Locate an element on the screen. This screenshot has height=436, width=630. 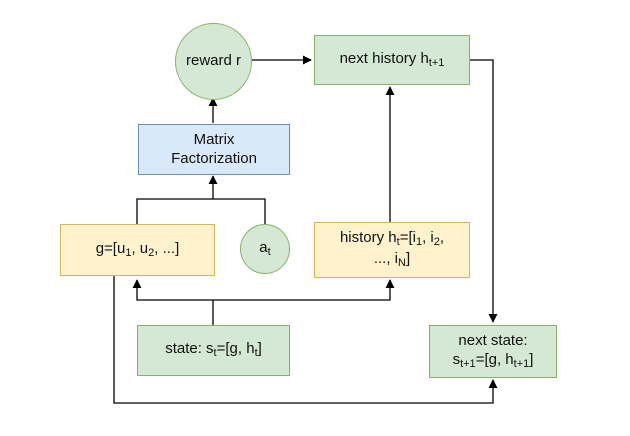
reward-label: reward r is located at coordinates (213, 61).